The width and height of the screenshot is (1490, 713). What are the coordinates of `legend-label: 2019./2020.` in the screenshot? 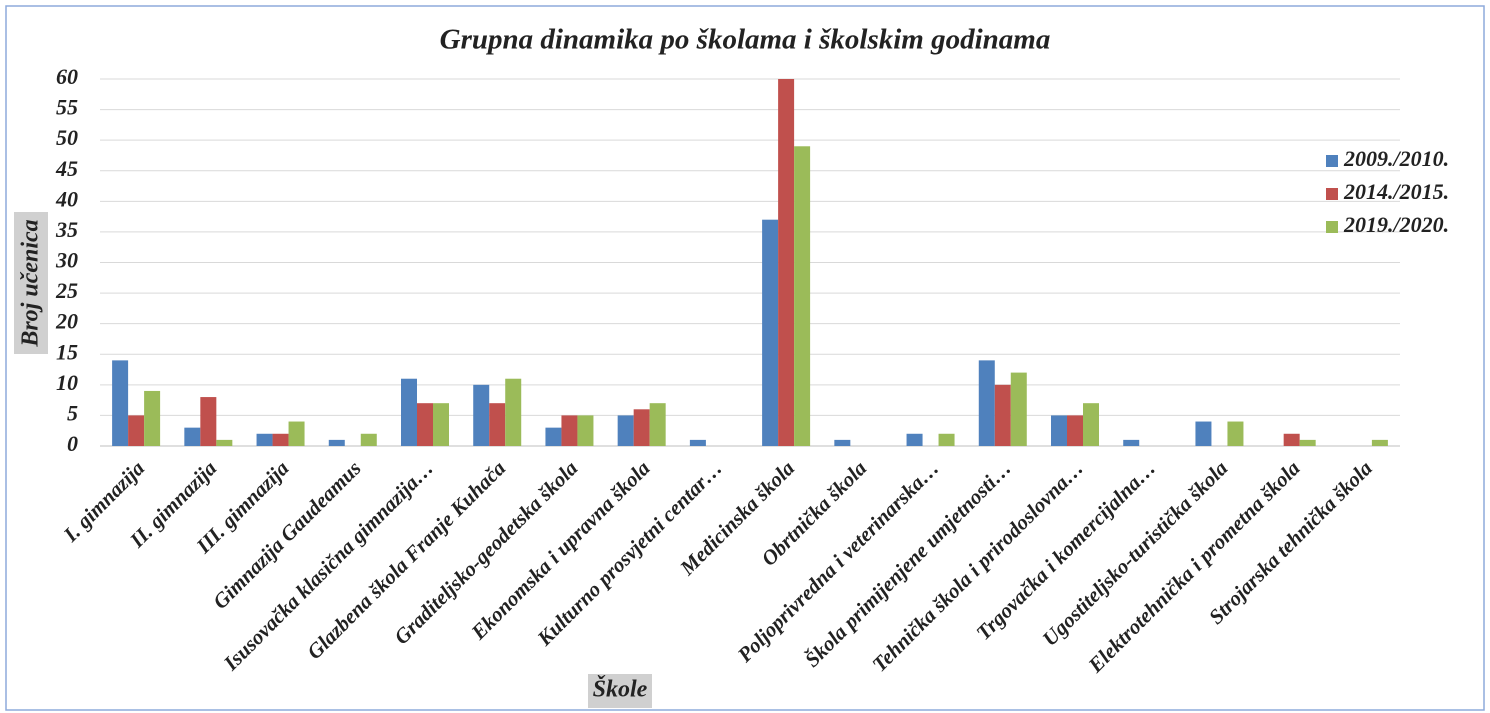 It's located at (1396, 224).